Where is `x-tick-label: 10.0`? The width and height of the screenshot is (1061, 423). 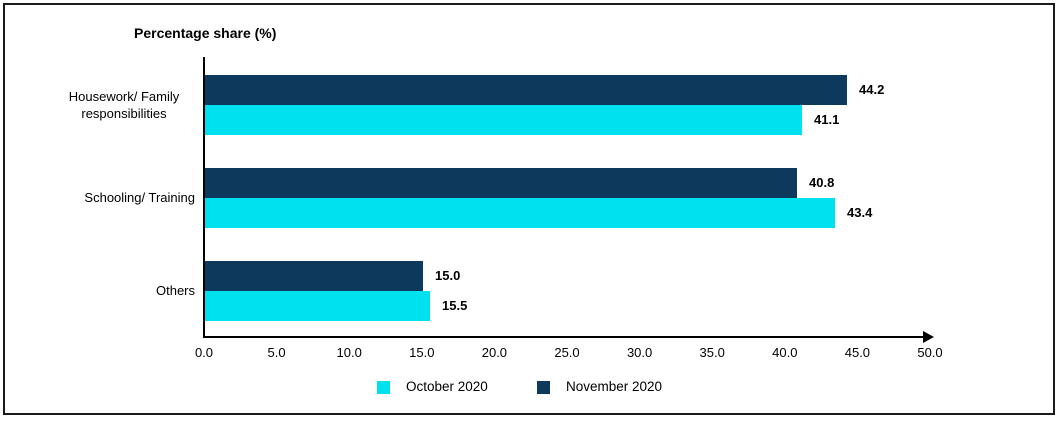
x-tick-label: 10.0 is located at coordinates (349, 352).